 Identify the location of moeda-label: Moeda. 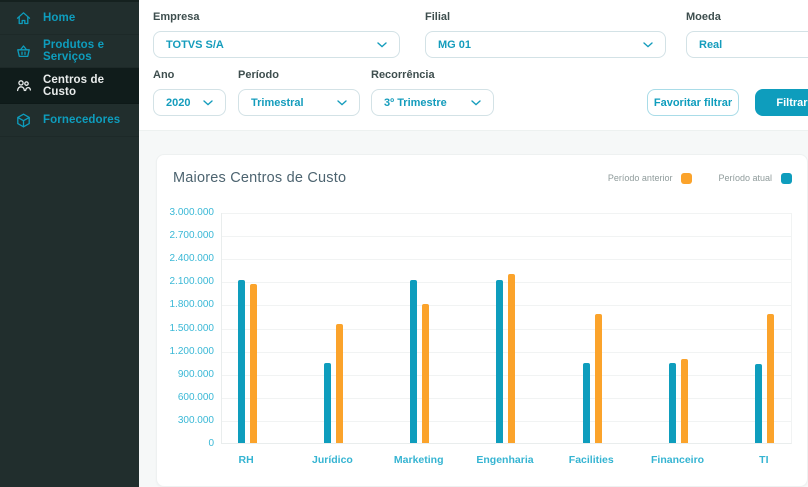
(703, 17).